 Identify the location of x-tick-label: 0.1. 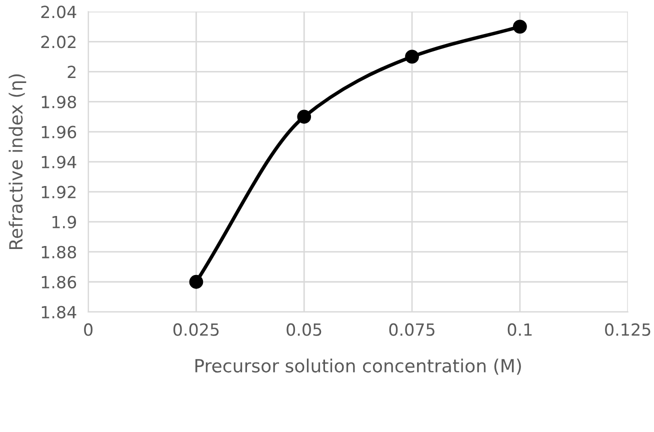
(520, 329).